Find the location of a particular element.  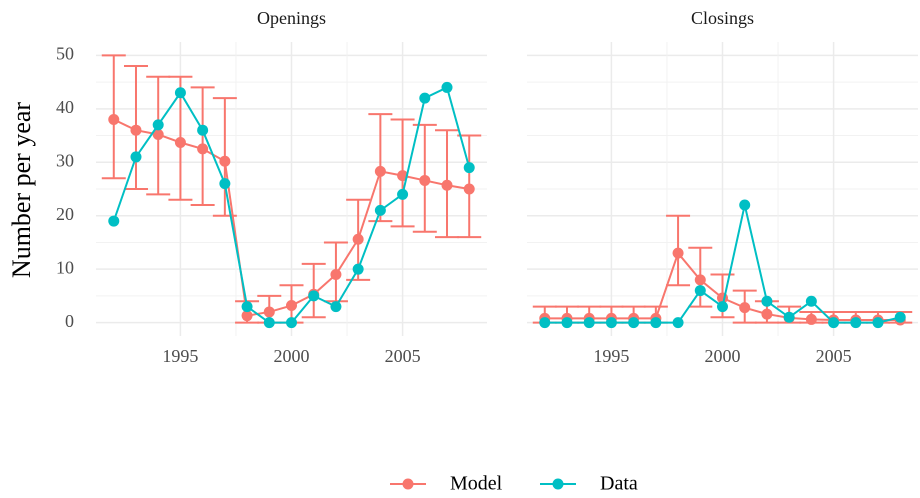

y-tick-label: 50 is located at coordinates (65, 53).